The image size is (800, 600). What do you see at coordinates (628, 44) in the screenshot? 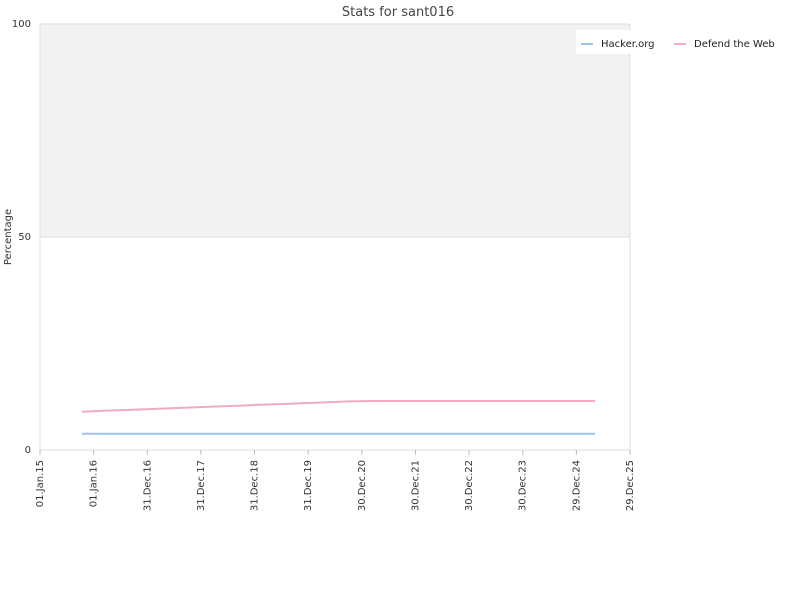
I see `legend-label: Hacker.org` at bounding box center [628, 44].